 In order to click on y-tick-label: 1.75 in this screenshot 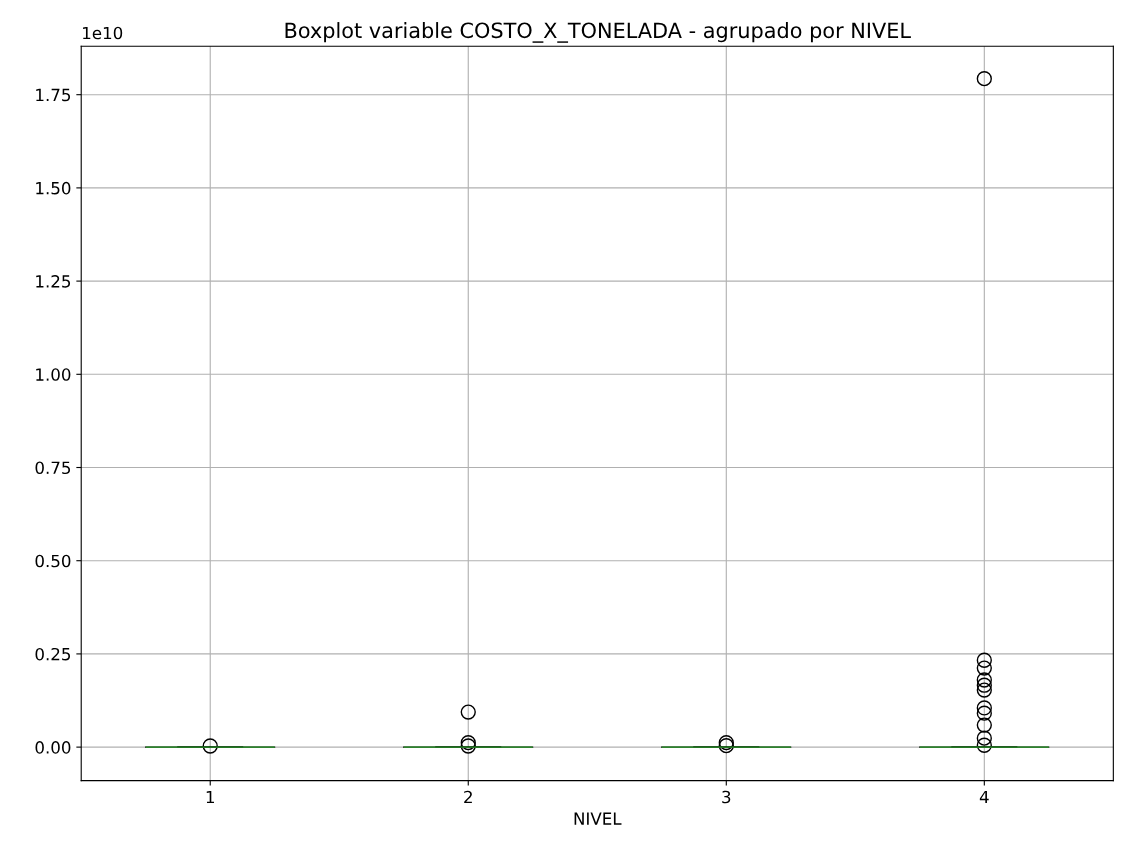, I will do `click(53, 95)`.